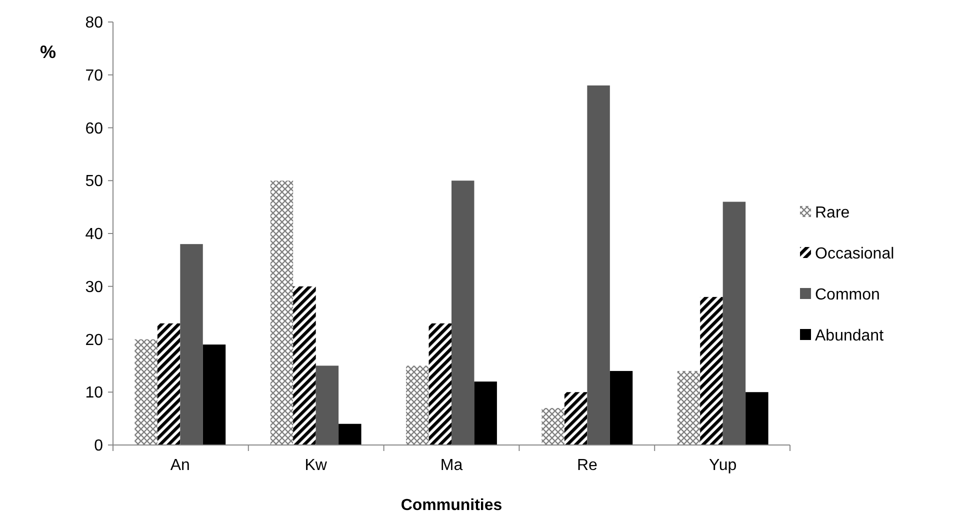  Describe the element at coordinates (94, 340) in the screenshot. I see `y-tick-label: 20` at that location.